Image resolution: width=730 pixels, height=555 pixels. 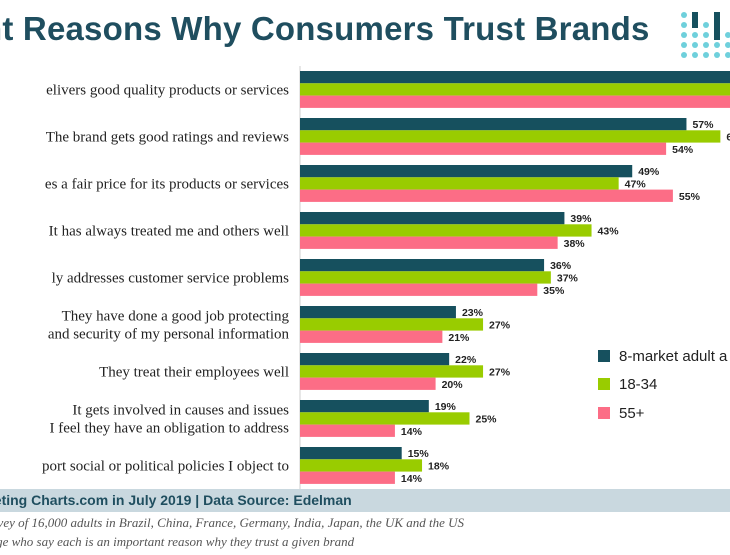 I want to click on data-label-8-market-3: 39%, so click(x=581, y=219).